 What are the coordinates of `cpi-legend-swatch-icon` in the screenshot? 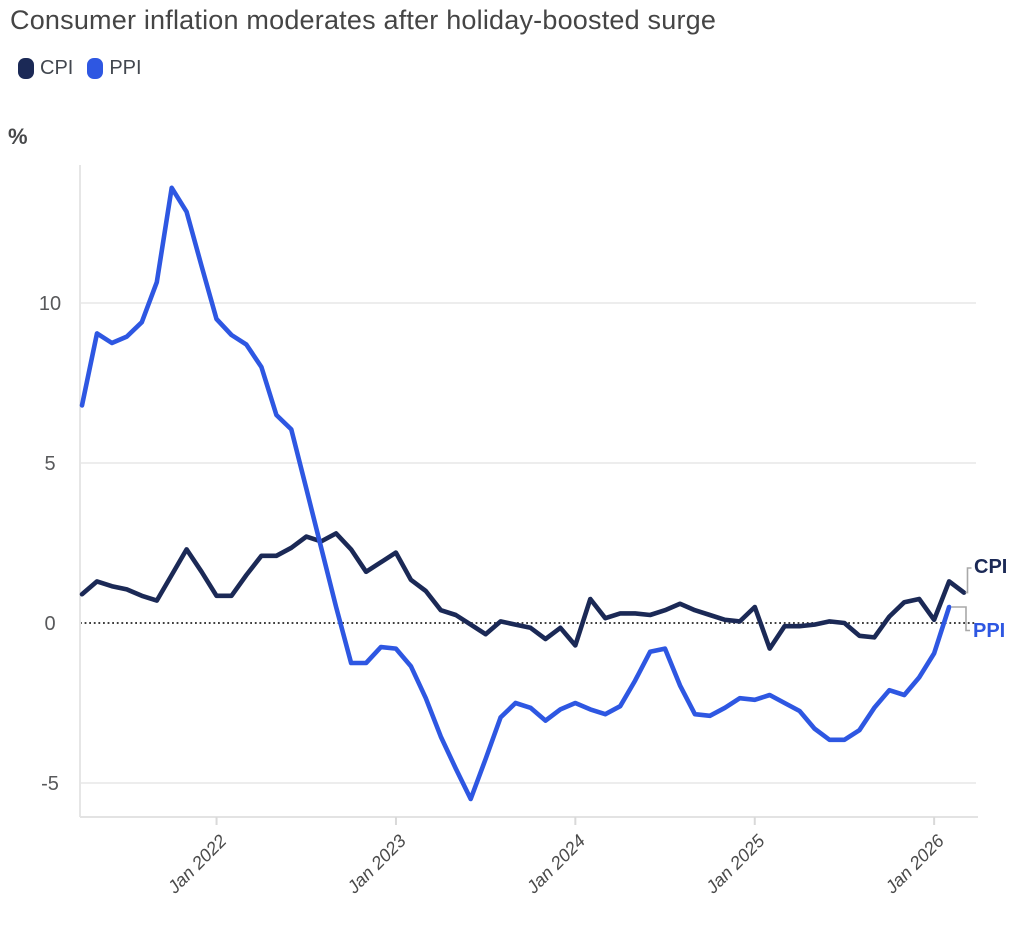 It's located at (26, 68).